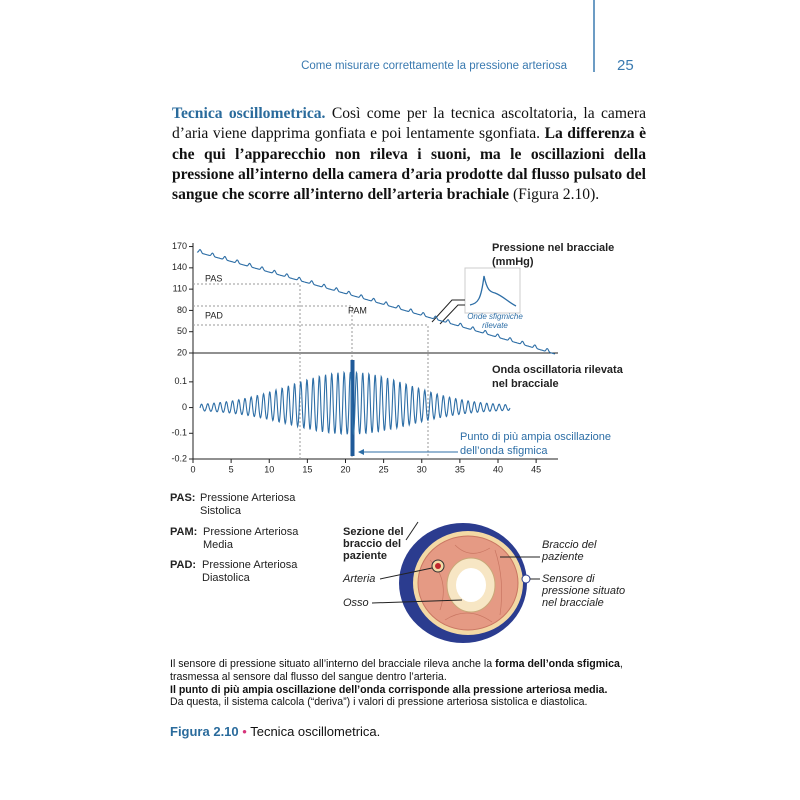 The width and height of the screenshot is (800, 800). Describe the element at coordinates (358, 579) in the screenshot. I see `arm-label: Arteria` at that location.